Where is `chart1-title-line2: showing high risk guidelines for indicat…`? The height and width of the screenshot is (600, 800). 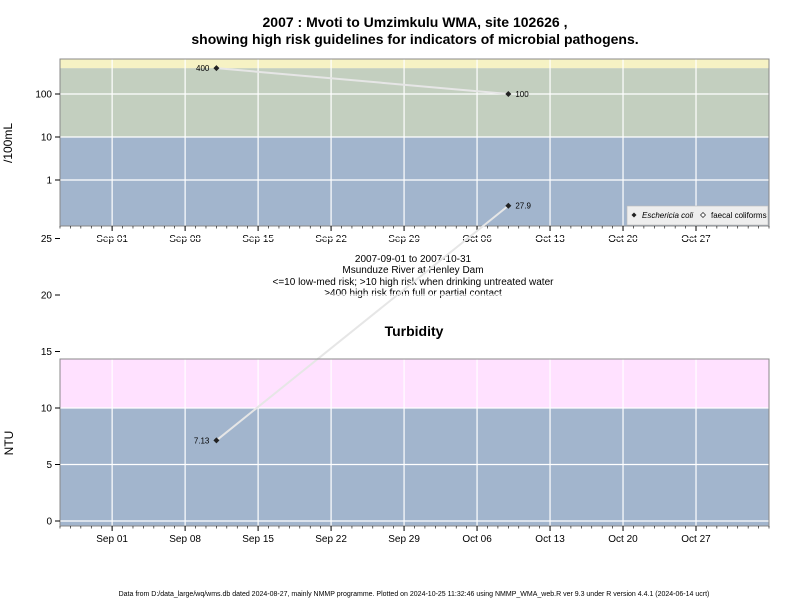 chart1-title-line2: showing high risk guidelines for indicat… is located at coordinates (414, 39).